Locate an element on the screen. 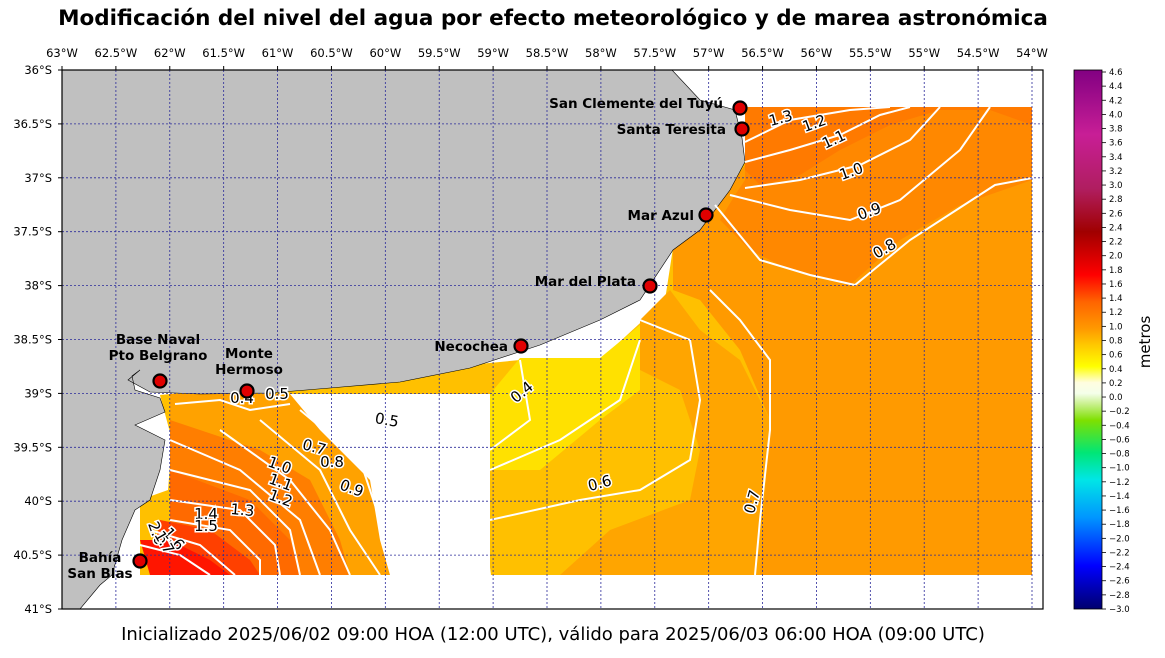 The image size is (1165, 658). station-label: Bahía is located at coordinates (100, 558).